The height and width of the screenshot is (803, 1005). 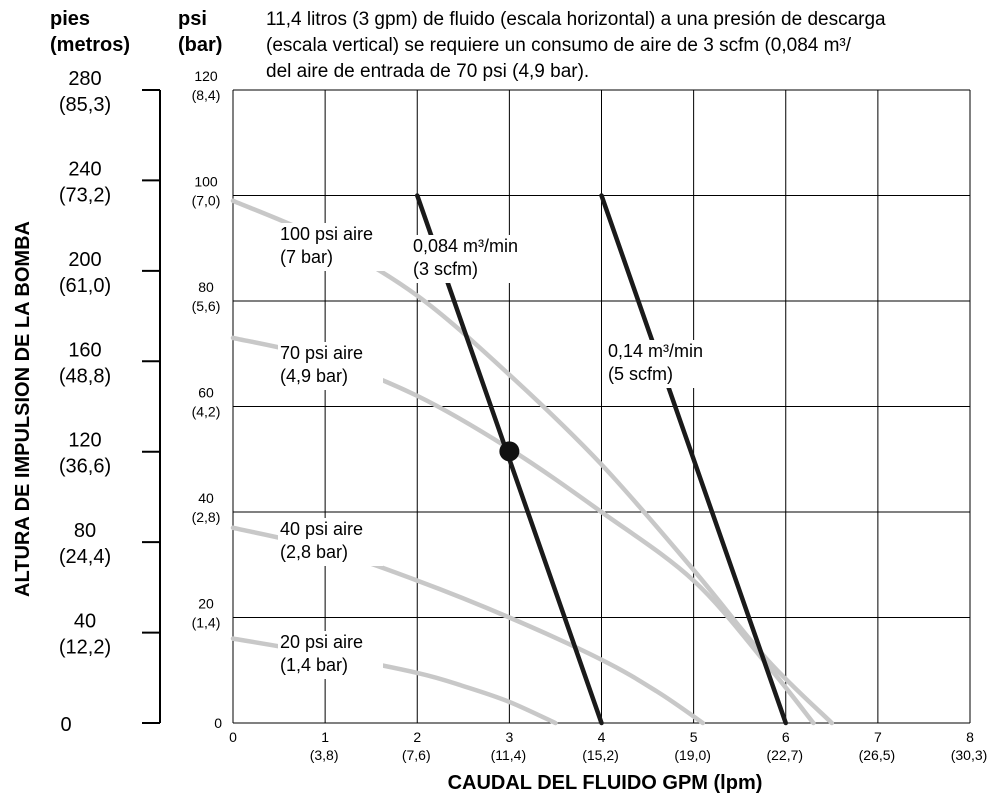 What do you see at coordinates (784, 755) in the screenshot?
I see `x-tick-sublabel: (22,7)` at bounding box center [784, 755].